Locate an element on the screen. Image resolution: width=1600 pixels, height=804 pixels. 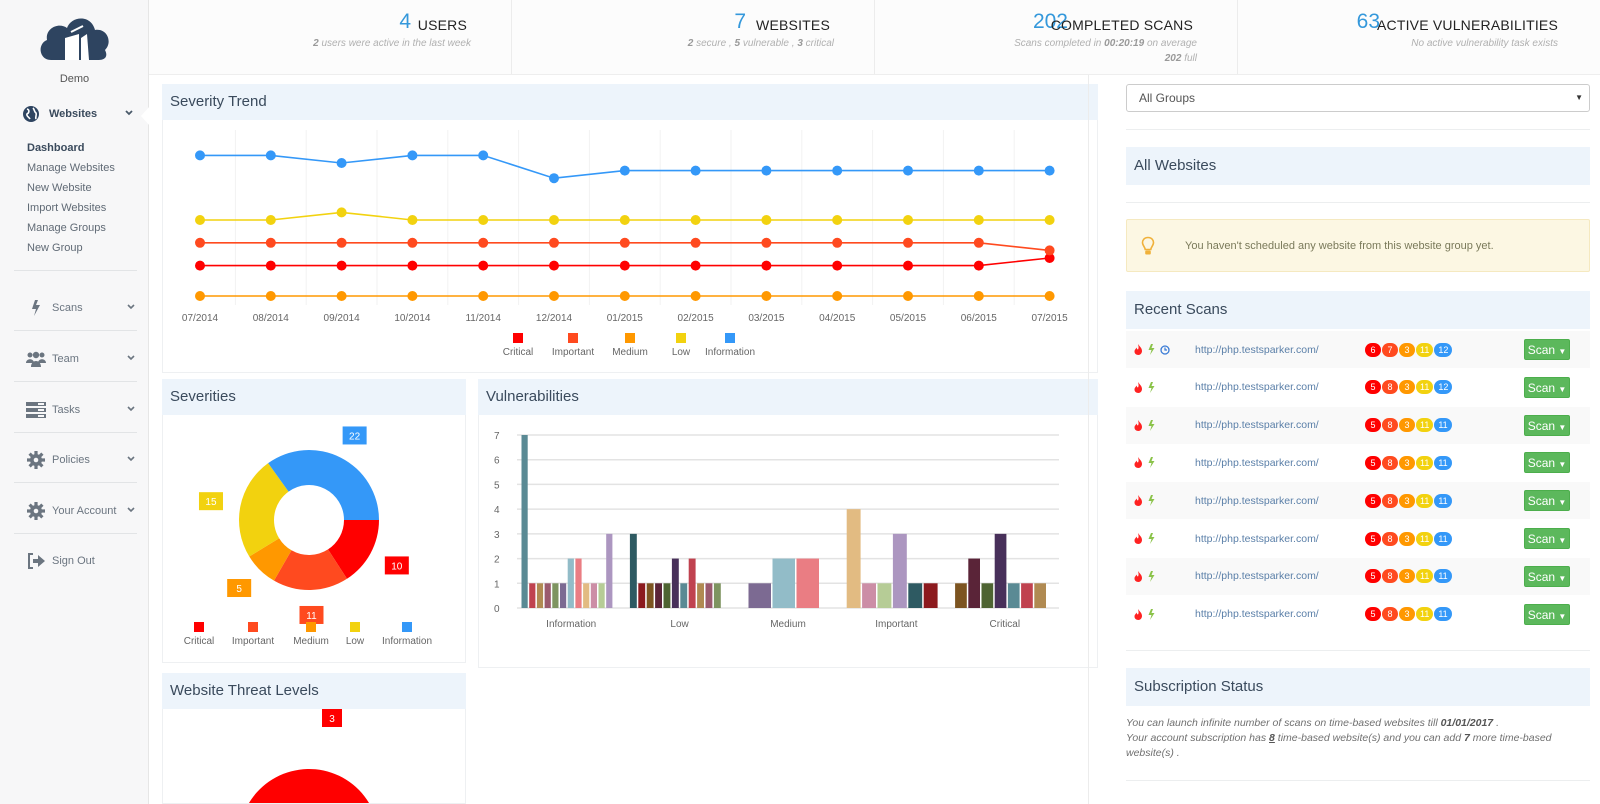
subnav-import-websites: Import Websites is located at coordinates (67, 208).